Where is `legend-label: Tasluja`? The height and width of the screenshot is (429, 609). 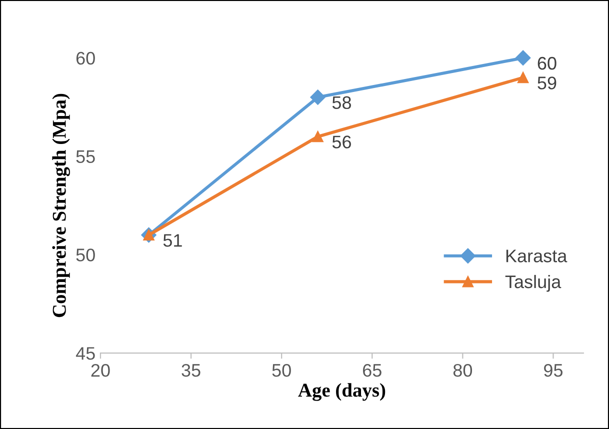
legend-label: Tasluja is located at coordinates (533, 283).